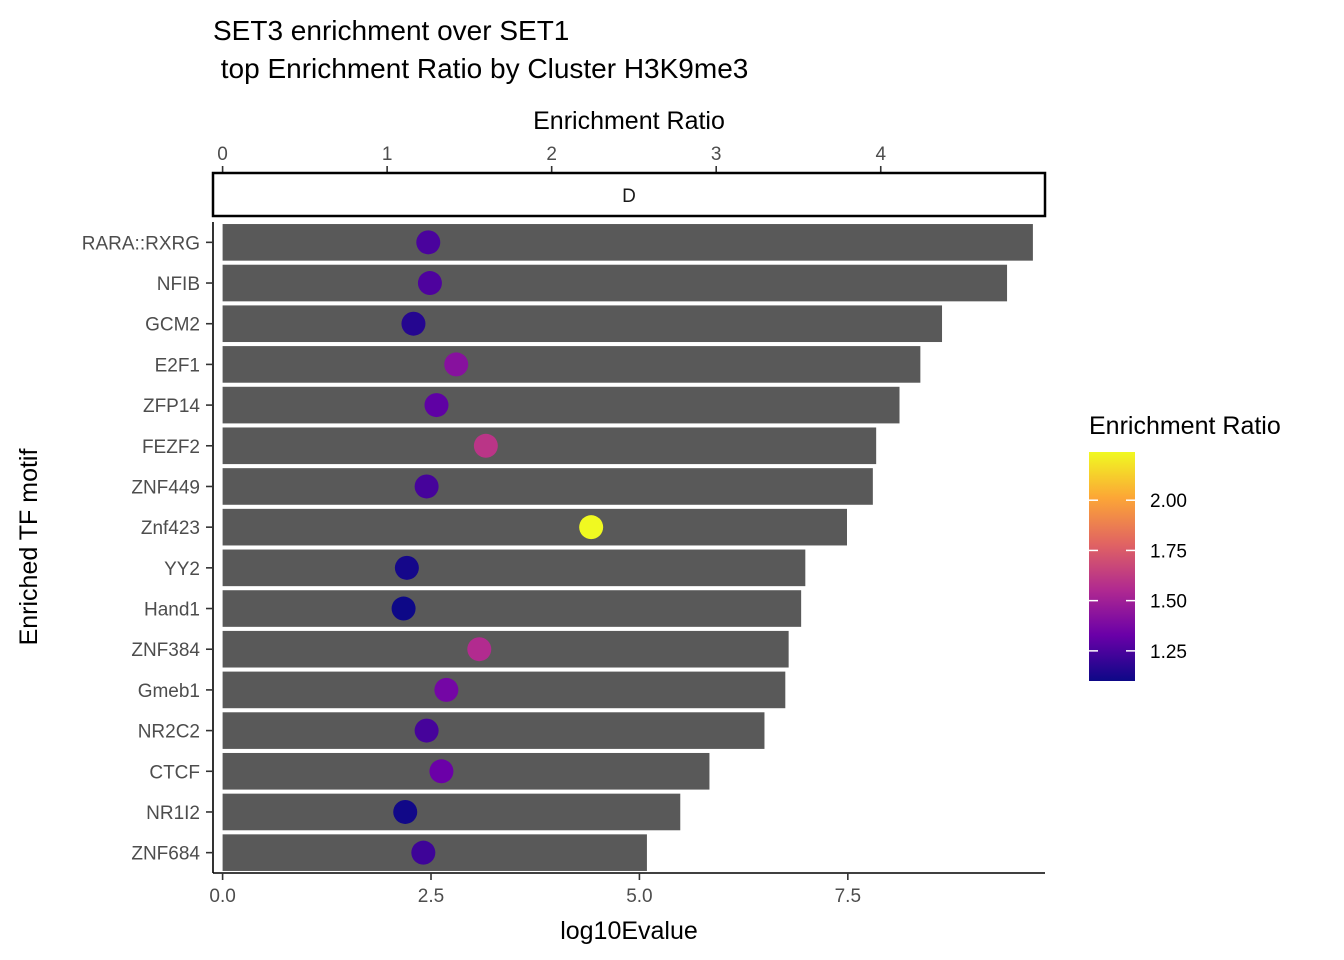 The image size is (1344, 960). Describe the element at coordinates (716, 154) in the screenshot. I see `top-tick-label: 3` at that location.